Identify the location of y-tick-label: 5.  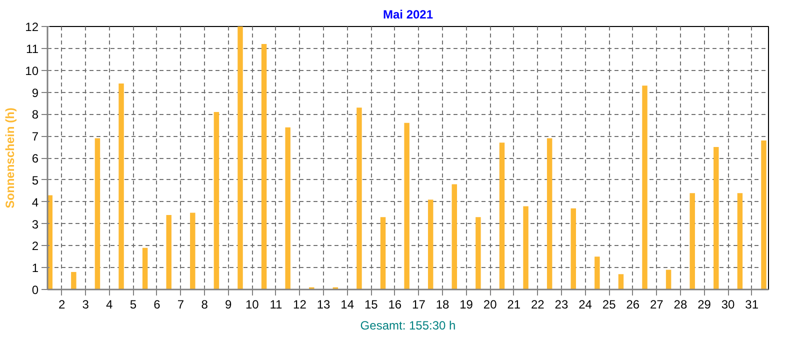
(35, 180).